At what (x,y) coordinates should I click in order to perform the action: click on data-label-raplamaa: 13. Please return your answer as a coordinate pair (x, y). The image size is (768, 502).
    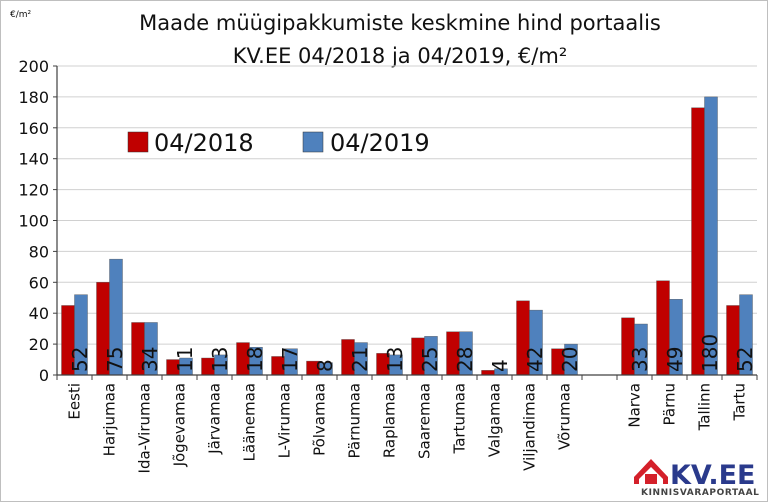
    Looking at the image, I should click on (395, 359).